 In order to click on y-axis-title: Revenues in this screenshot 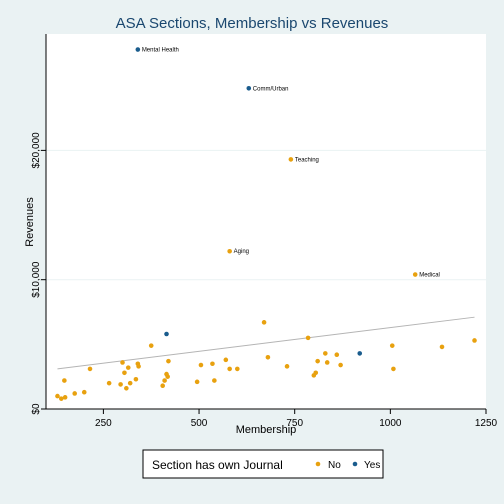, I will do `click(30, 222)`.